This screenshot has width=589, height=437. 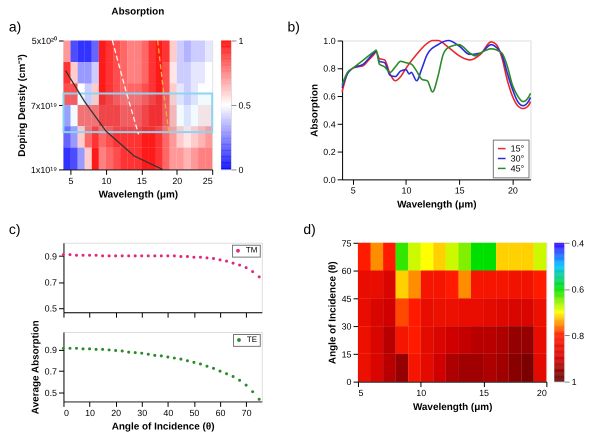 What do you see at coordinates (578, 289) in the screenshot?
I see `color-bar-label: 0.6` at bounding box center [578, 289].